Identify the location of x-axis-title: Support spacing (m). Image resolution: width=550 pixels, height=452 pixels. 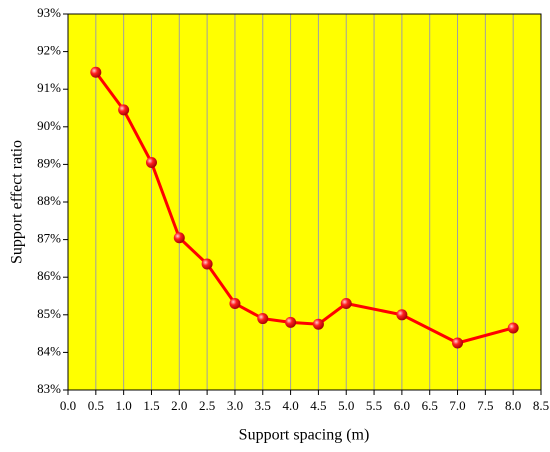
(304, 435).